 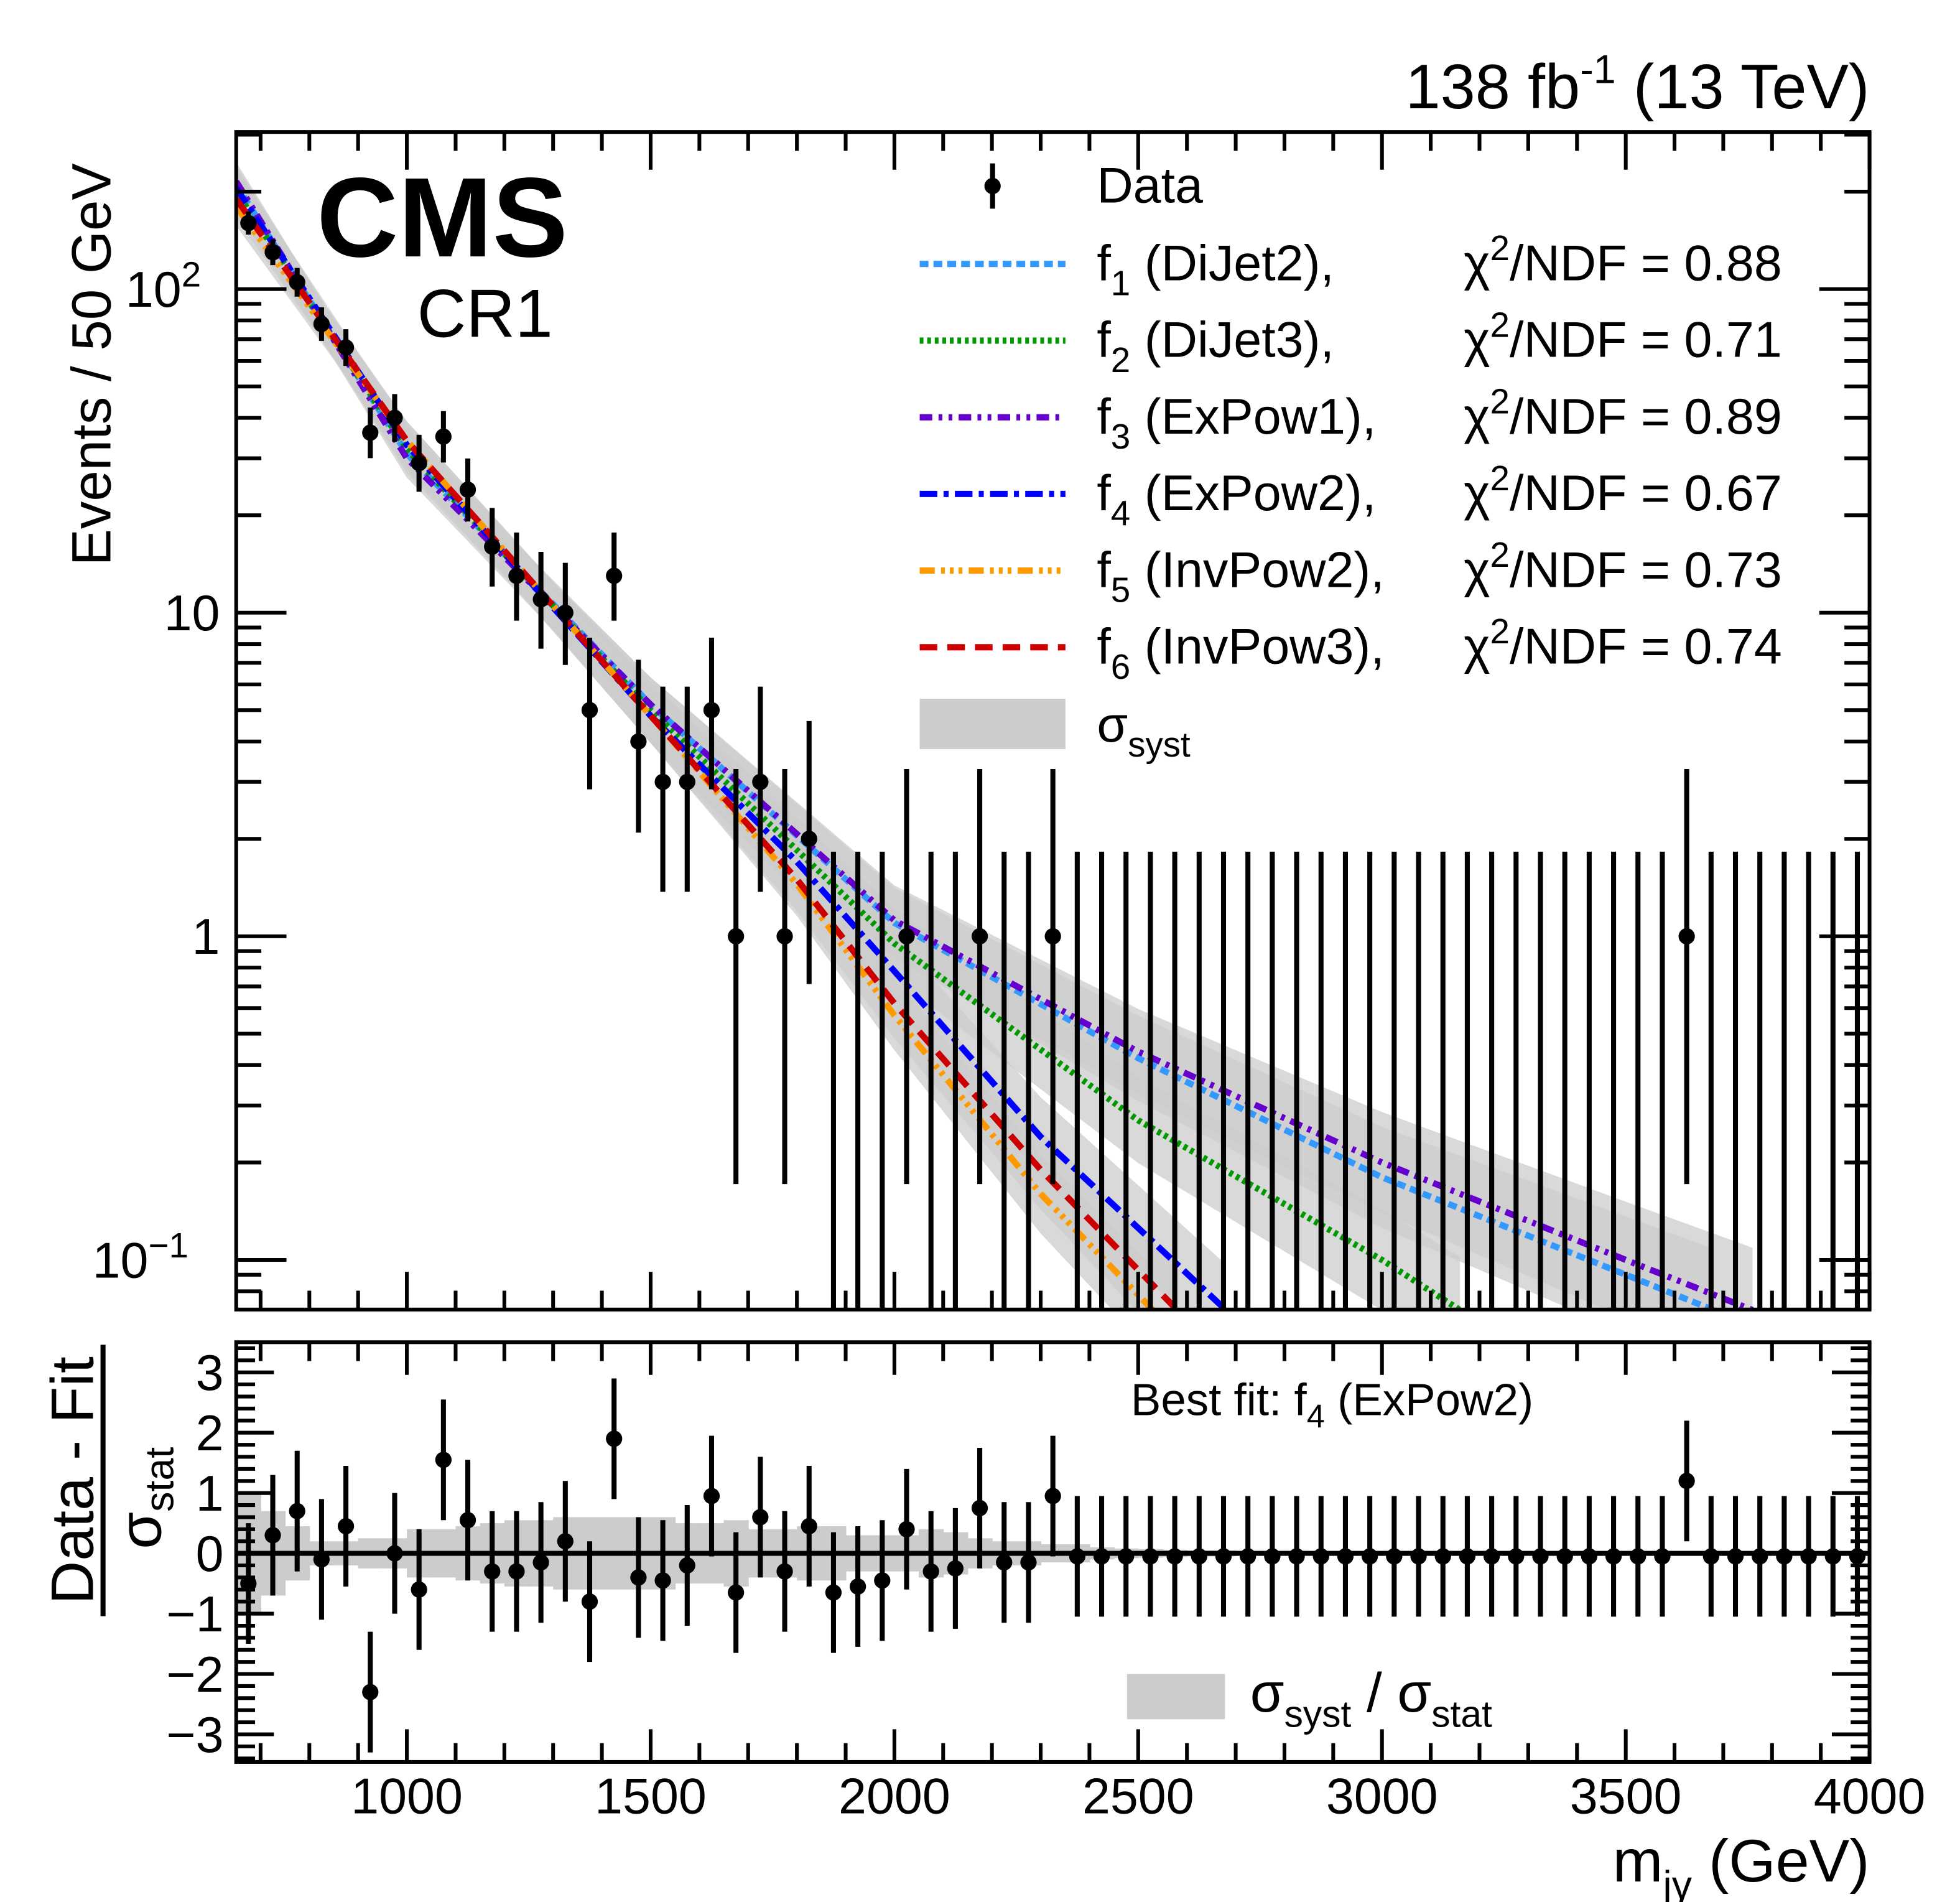 What do you see at coordinates (1626, 1797) in the screenshot?
I see `x-tick-label: 3500` at bounding box center [1626, 1797].